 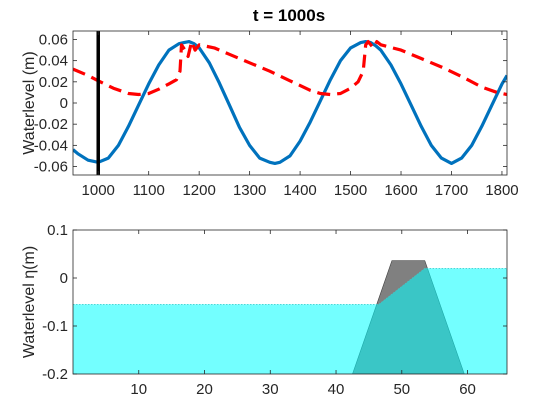 What do you see at coordinates (289, 15) in the screenshot?
I see `chart-title: t = 1000s` at bounding box center [289, 15].